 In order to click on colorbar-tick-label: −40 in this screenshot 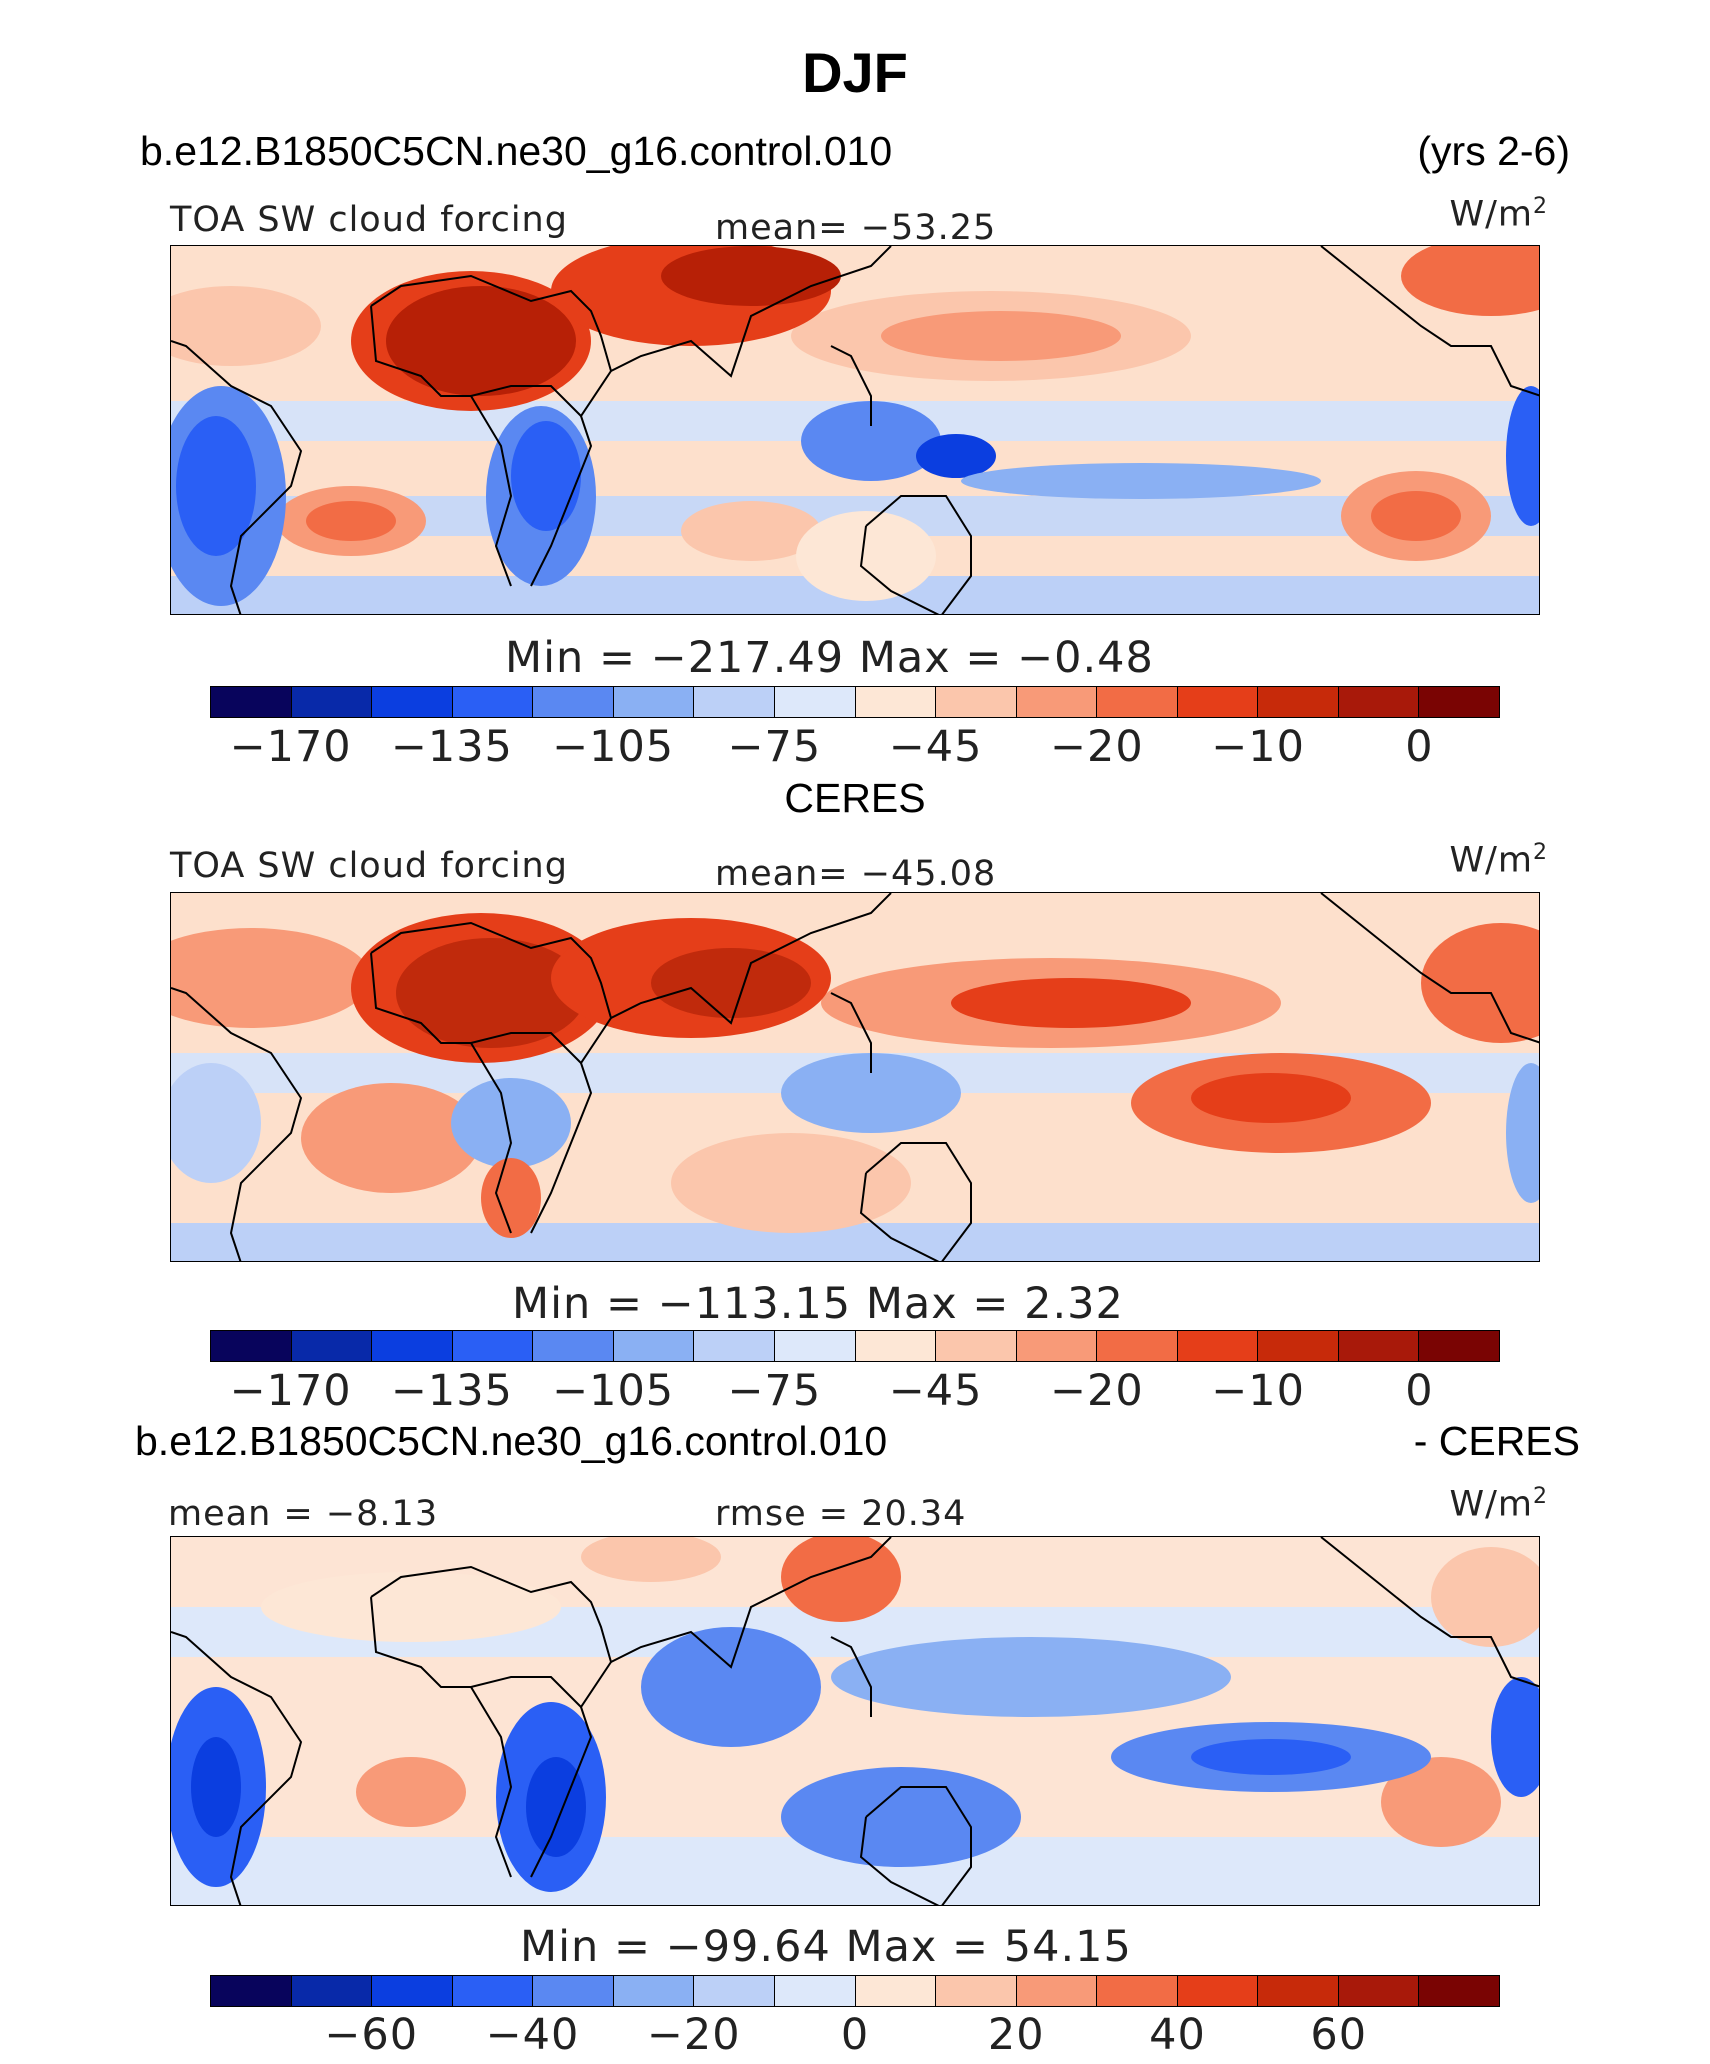, I will do `click(532, 2035)`.